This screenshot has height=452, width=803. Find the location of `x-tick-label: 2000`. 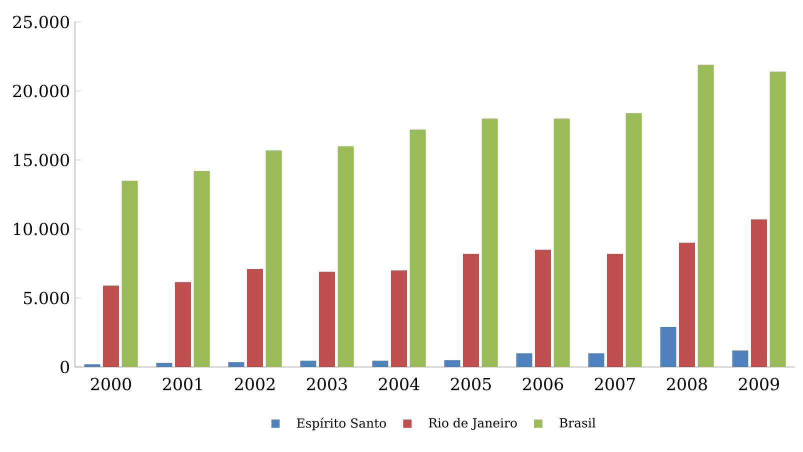

x-tick-label: 2000 is located at coordinates (111, 384).